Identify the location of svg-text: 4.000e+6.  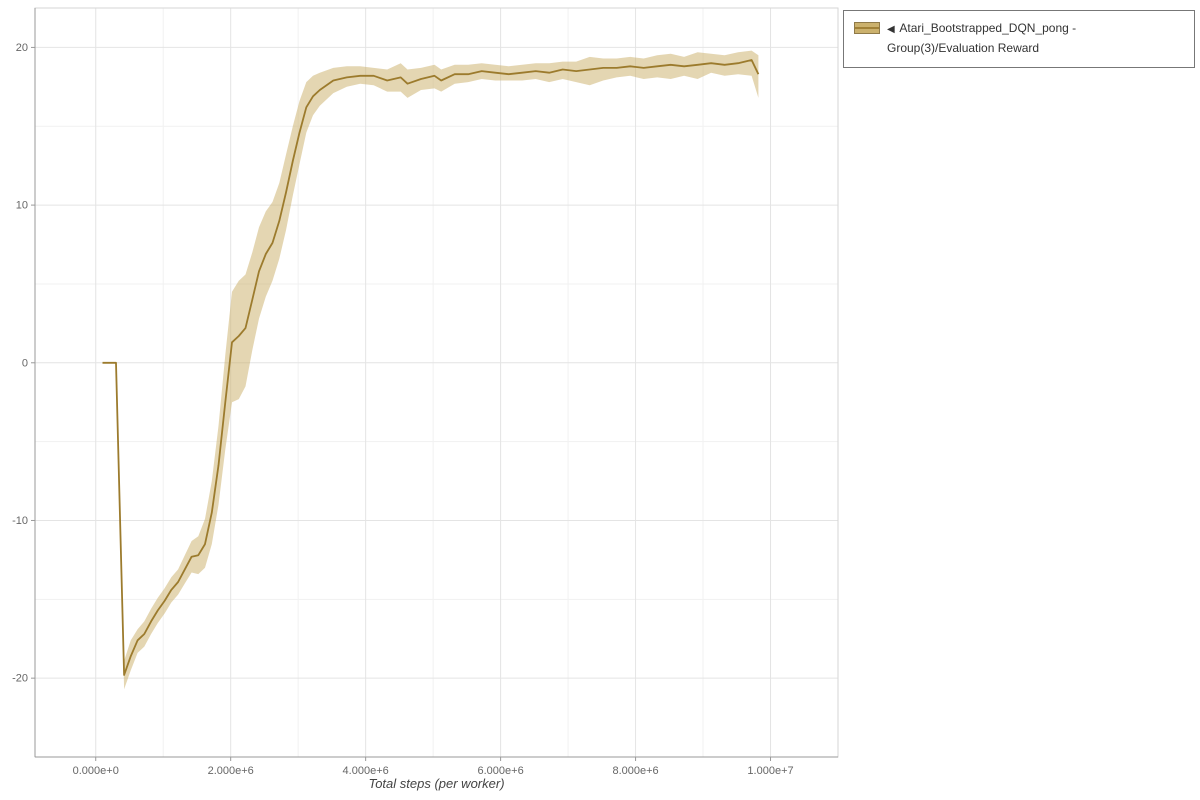
(366, 771).